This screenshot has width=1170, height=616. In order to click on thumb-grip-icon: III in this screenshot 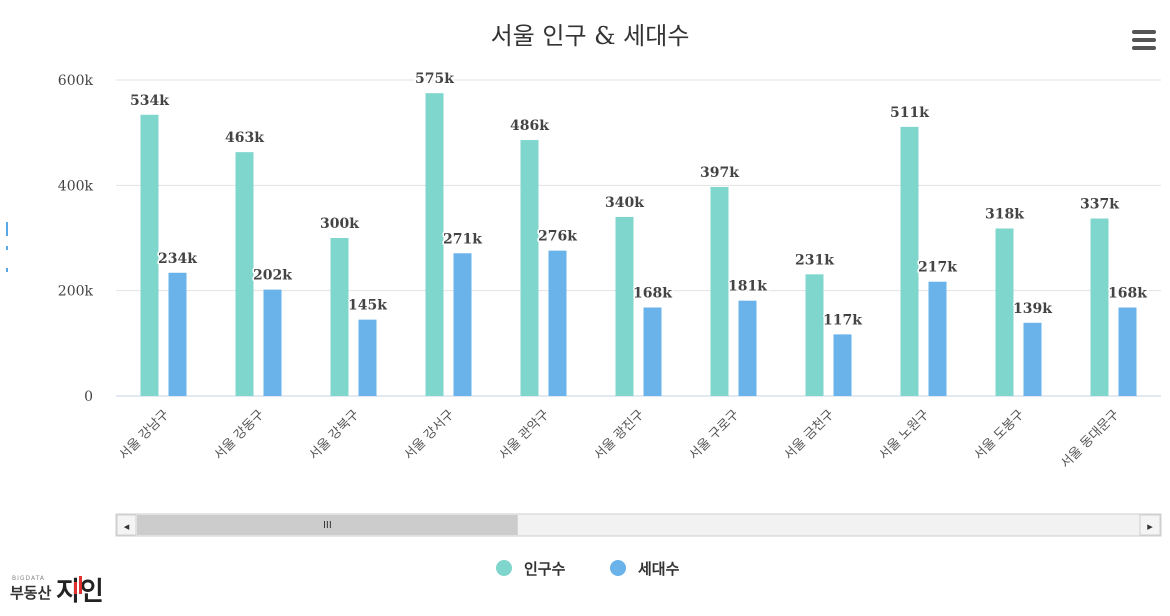, I will do `click(327, 525)`.